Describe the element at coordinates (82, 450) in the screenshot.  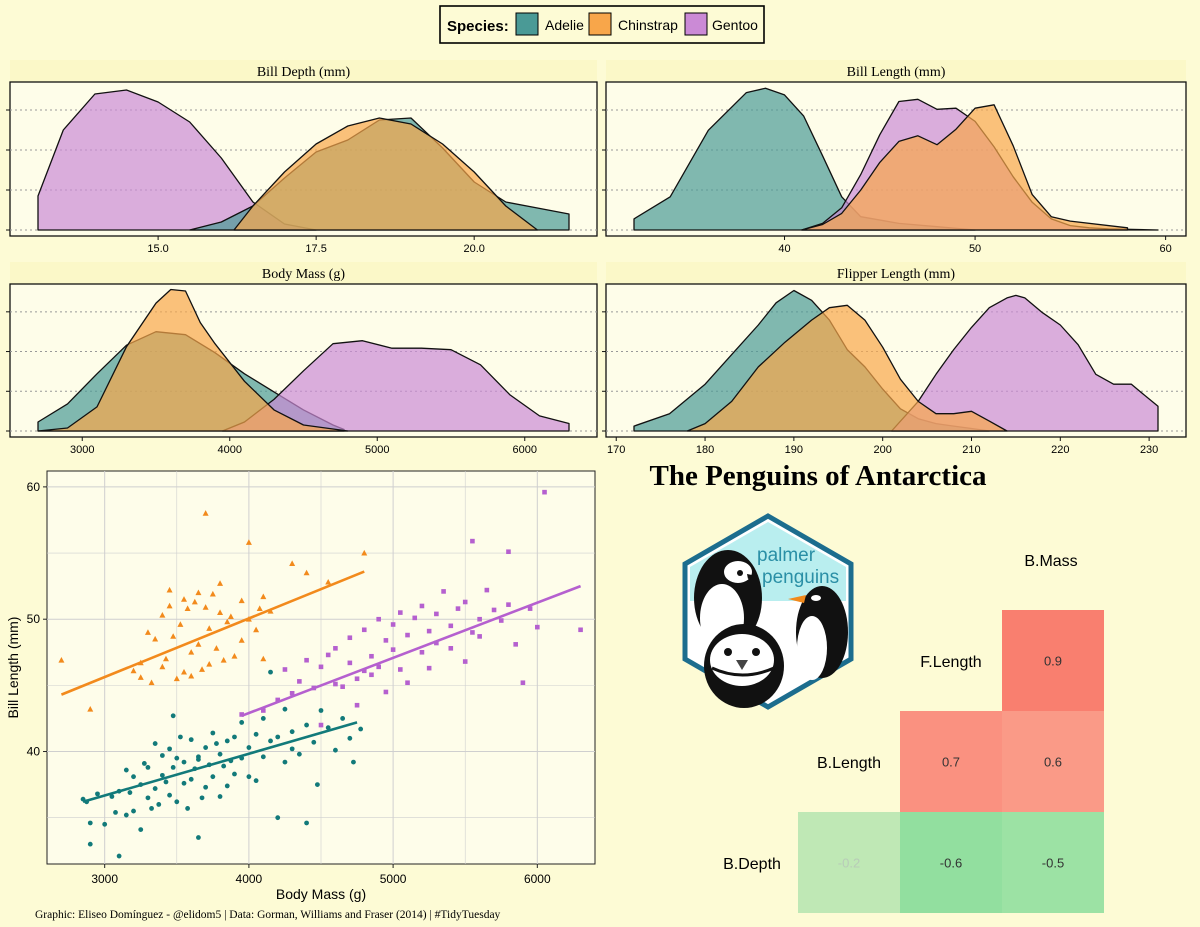
I see `x-tick-label: 3000` at that location.